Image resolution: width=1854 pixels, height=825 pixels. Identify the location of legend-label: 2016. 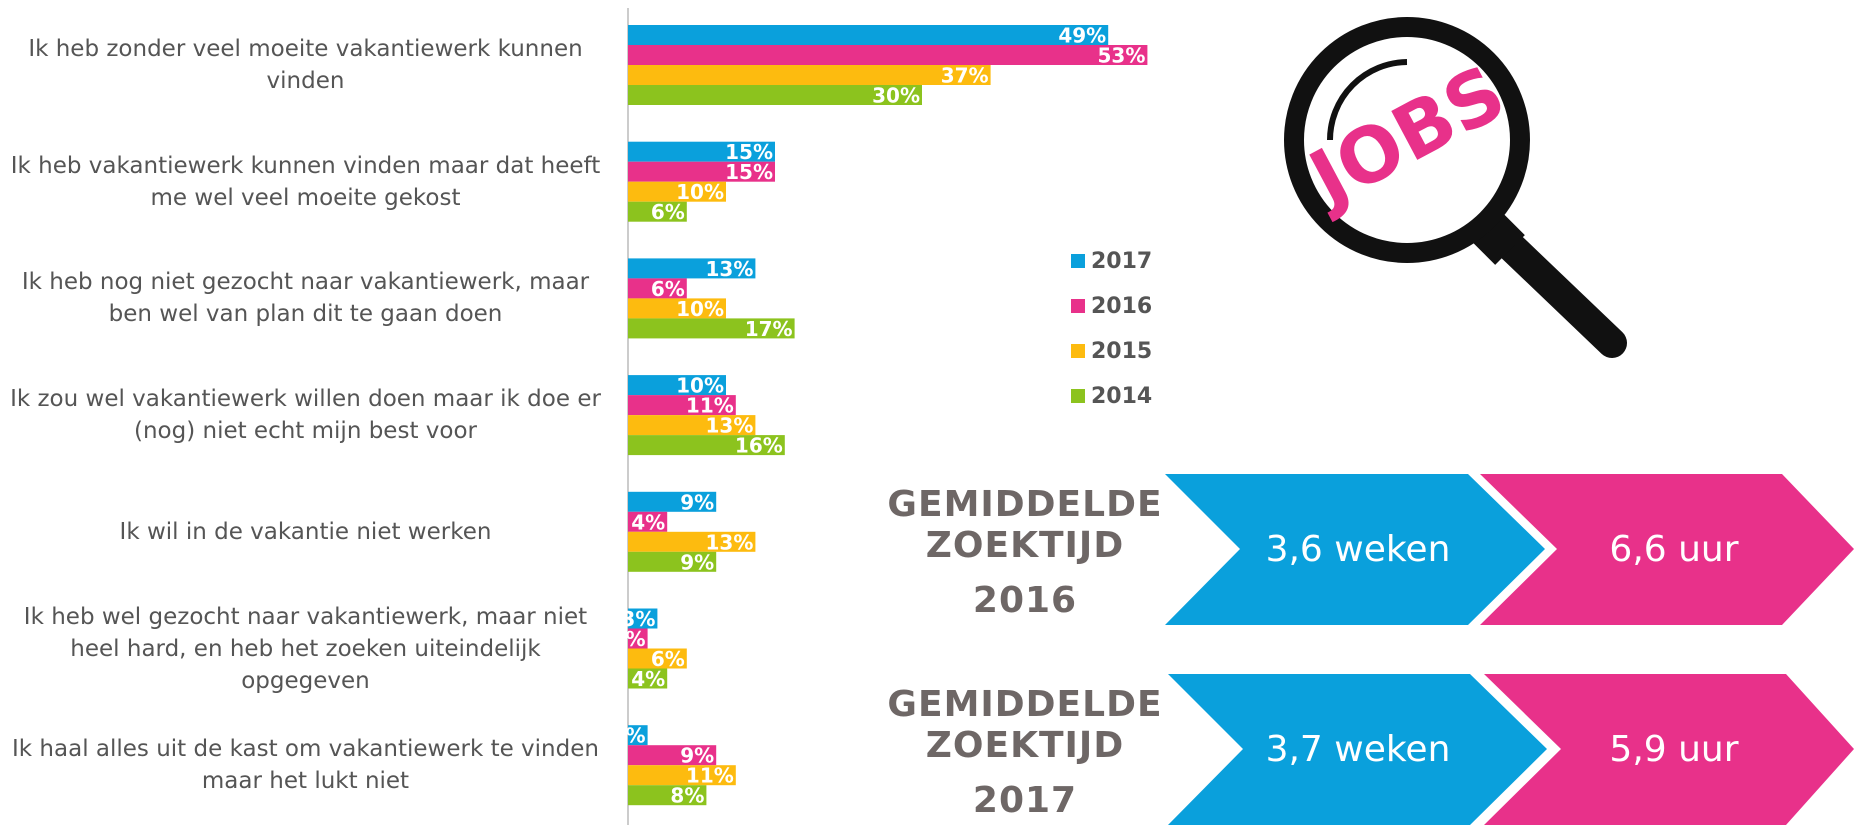
(1121, 306).